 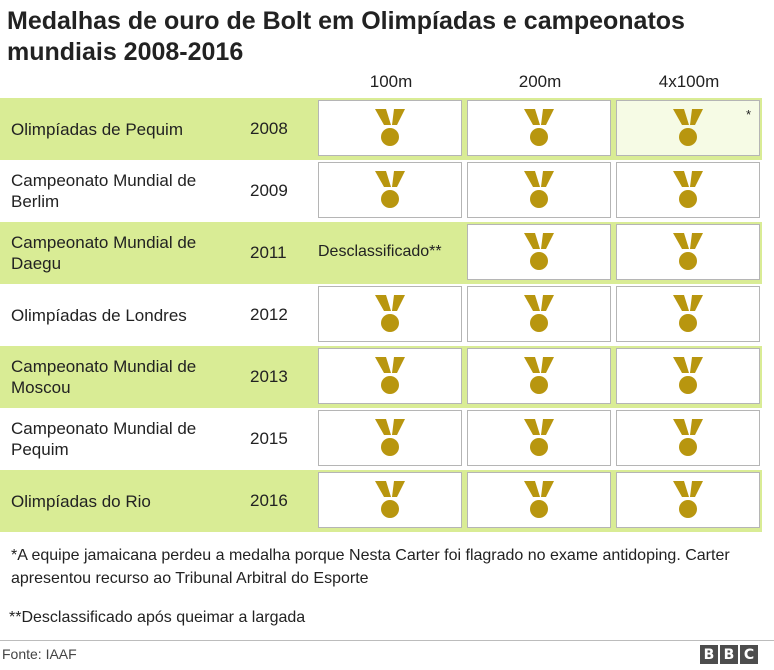 I want to click on footnote-double-asterisk: **Desclassificado após queimar a largada, so click(x=157, y=617).